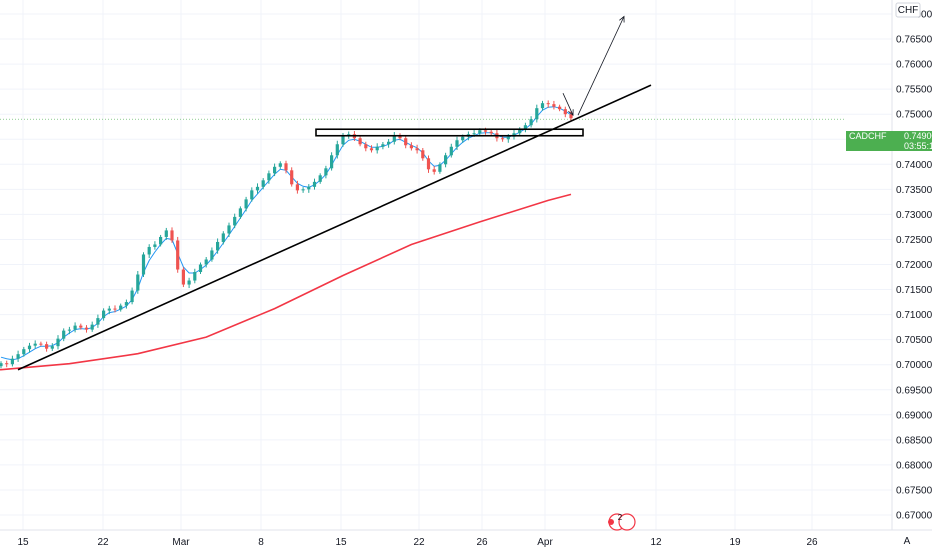  I want to click on x-tick-label: Mar, so click(181, 542).